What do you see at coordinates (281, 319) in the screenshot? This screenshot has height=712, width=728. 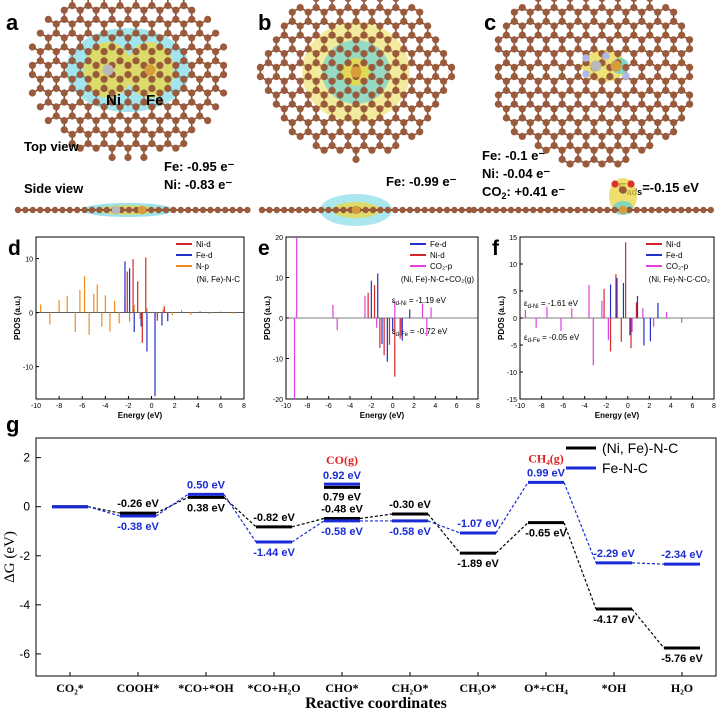 I see `y-tick-label: 0` at bounding box center [281, 319].